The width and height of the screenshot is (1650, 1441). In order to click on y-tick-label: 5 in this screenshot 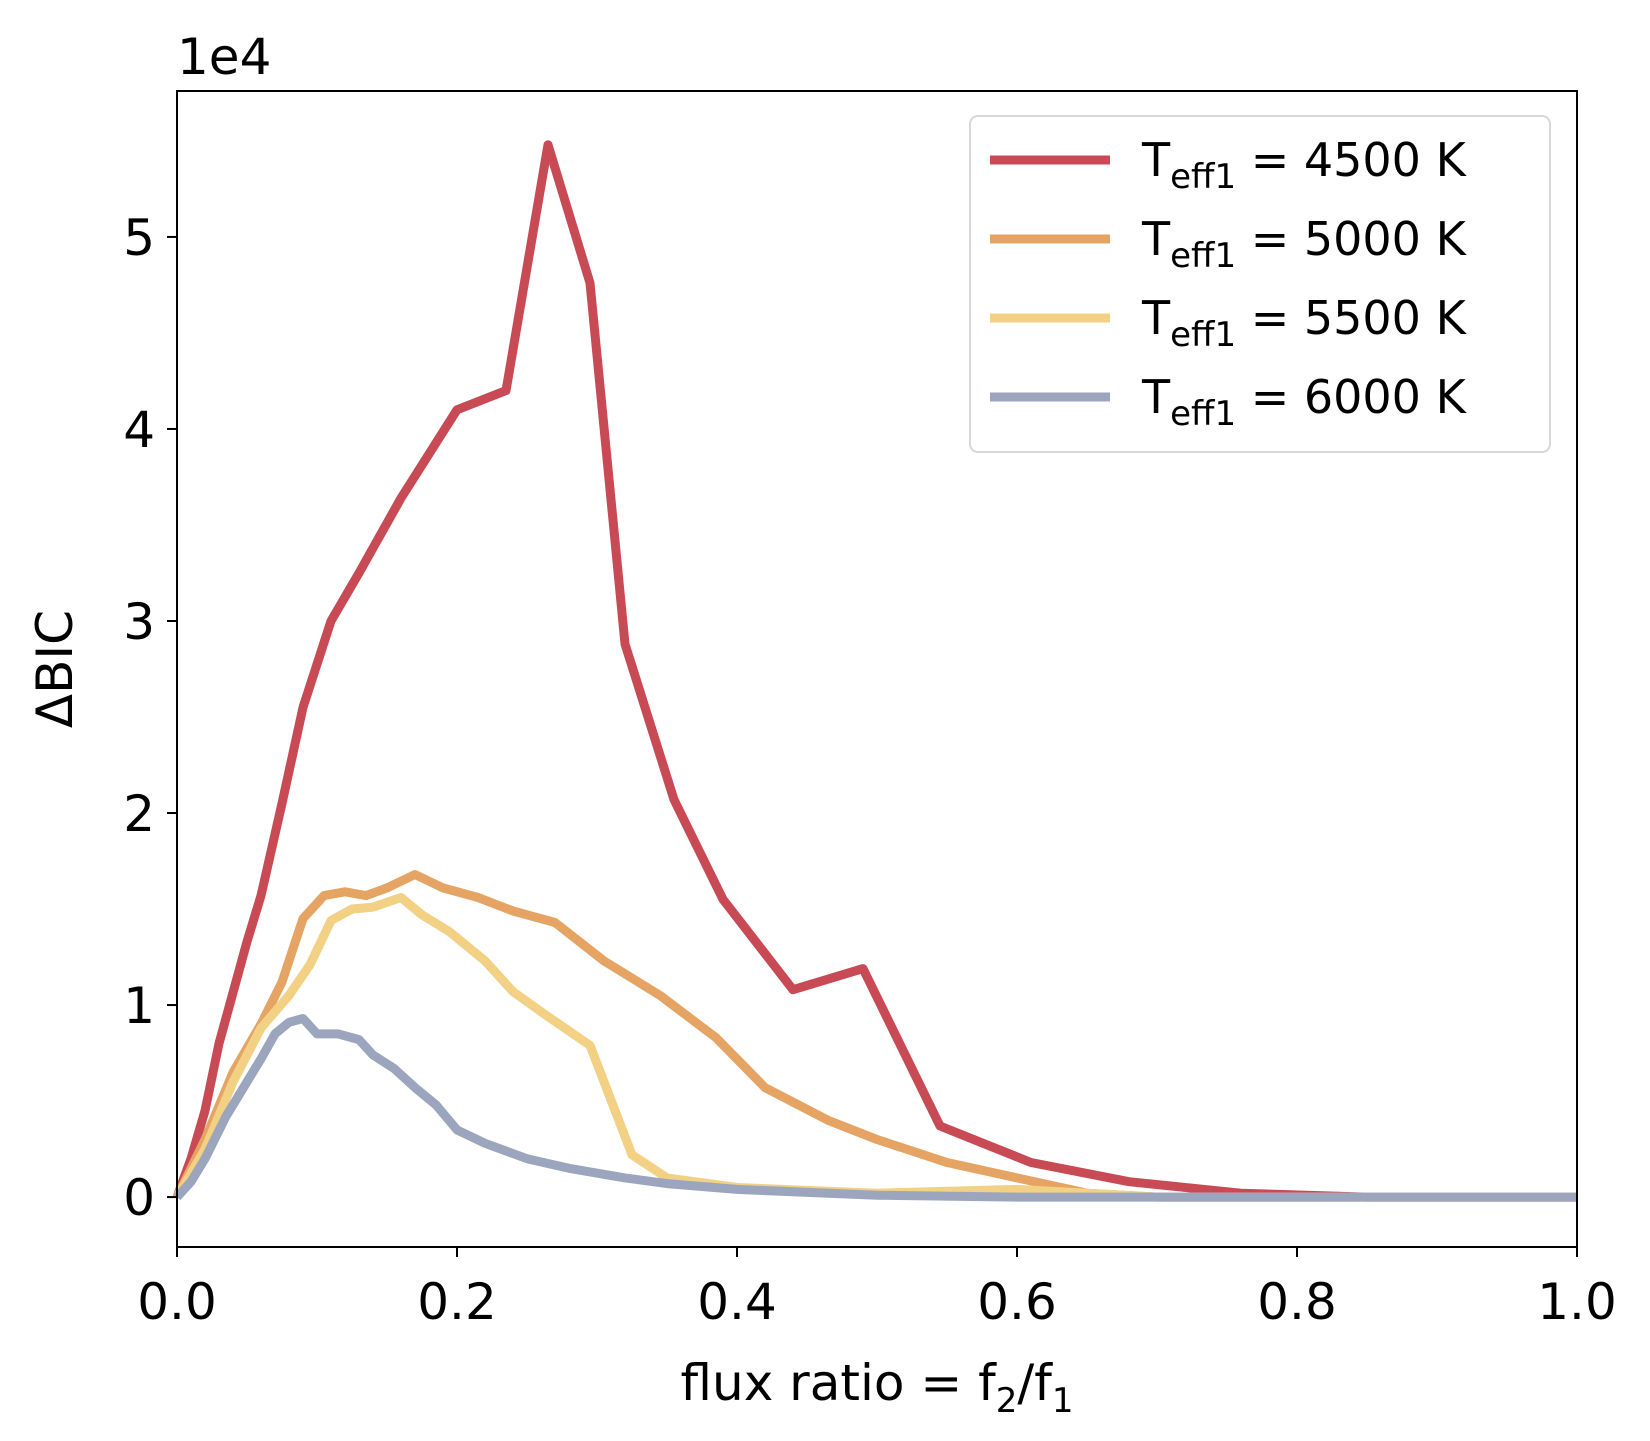, I will do `click(139, 238)`.